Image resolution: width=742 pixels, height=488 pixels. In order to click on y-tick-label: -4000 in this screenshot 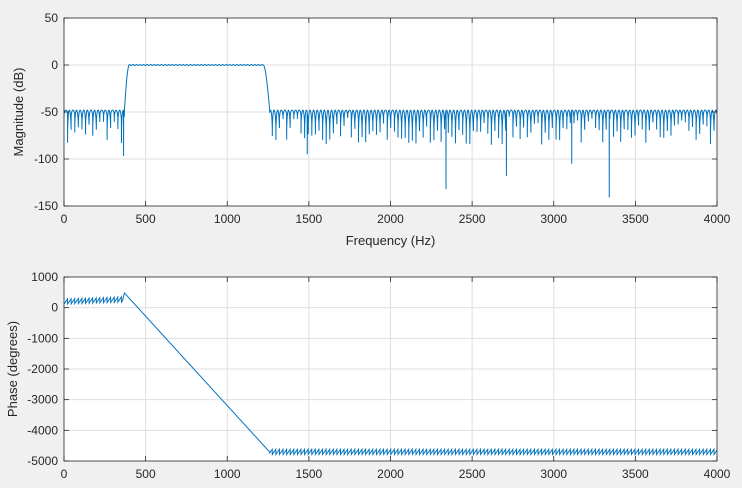, I will do `click(42, 430)`.